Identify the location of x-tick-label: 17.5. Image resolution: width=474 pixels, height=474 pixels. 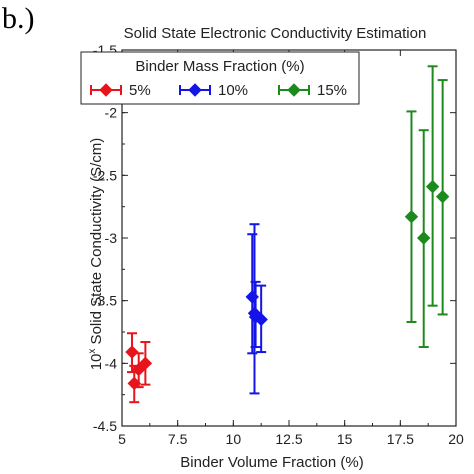
(400, 439).